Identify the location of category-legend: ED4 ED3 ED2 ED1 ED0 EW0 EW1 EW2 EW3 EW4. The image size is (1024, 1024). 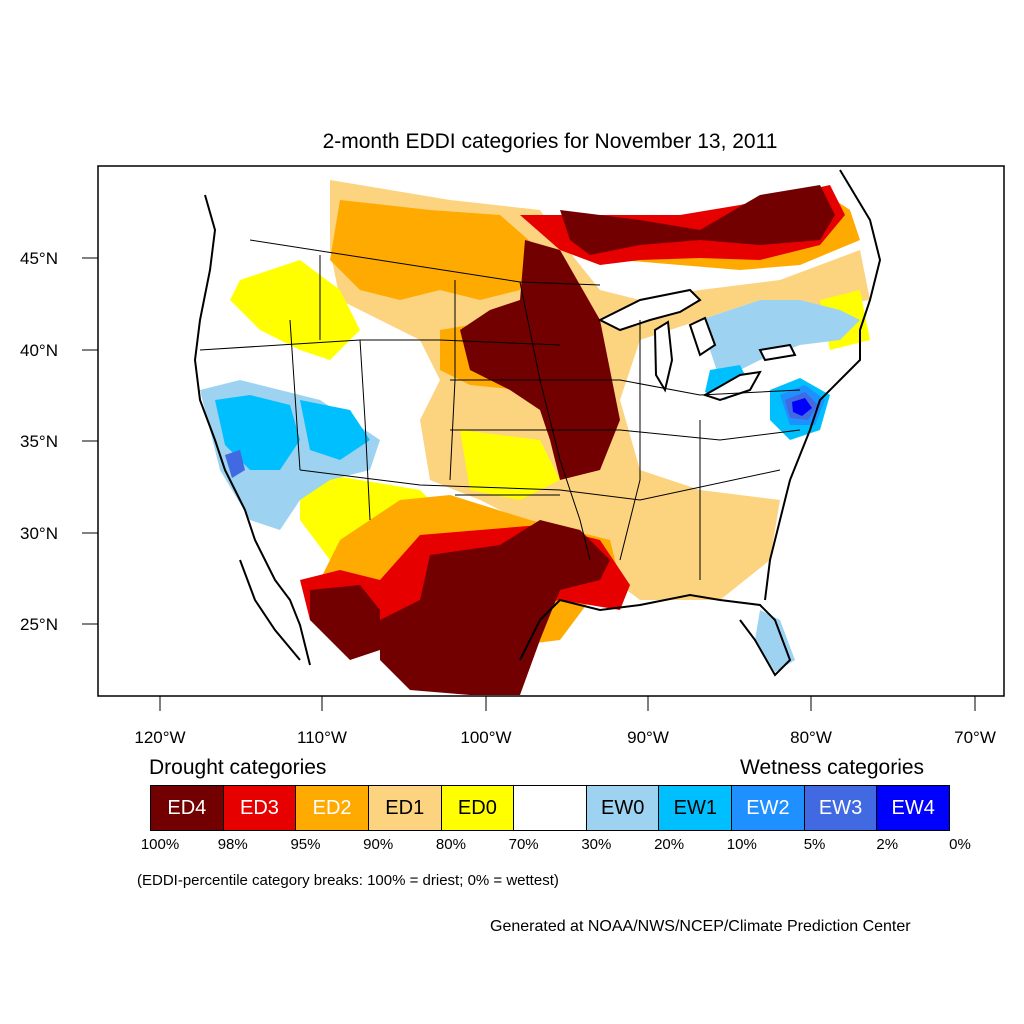
(550, 808).